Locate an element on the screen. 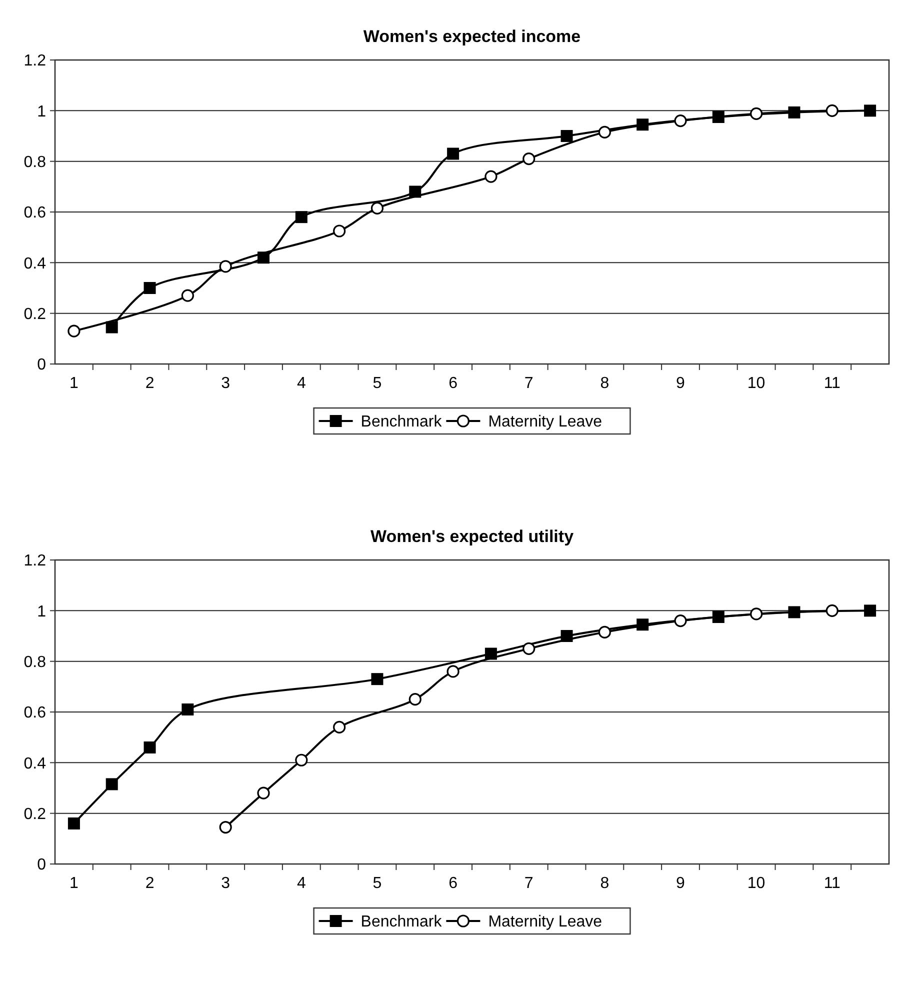 Image resolution: width=901 pixels, height=982 pixels. chart-title: Women's expected utility is located at coordinates (472, 536).